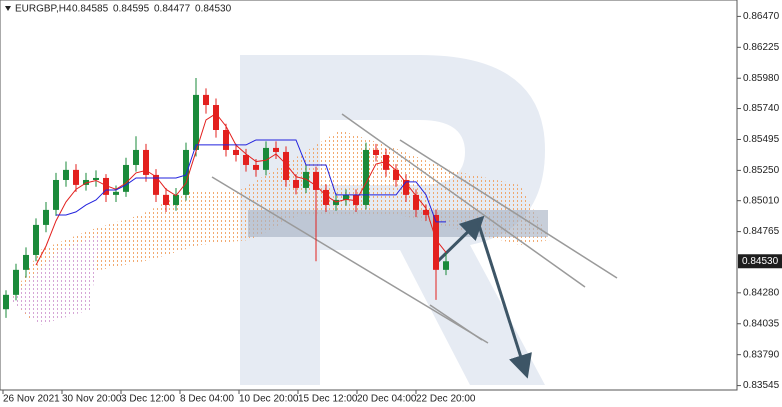 This screenshot has width=782, height=407. Describe the element at coordinates (207, 399) in the screenshot. I see `x-tick-label: 8 Dec 04:00` at that location.